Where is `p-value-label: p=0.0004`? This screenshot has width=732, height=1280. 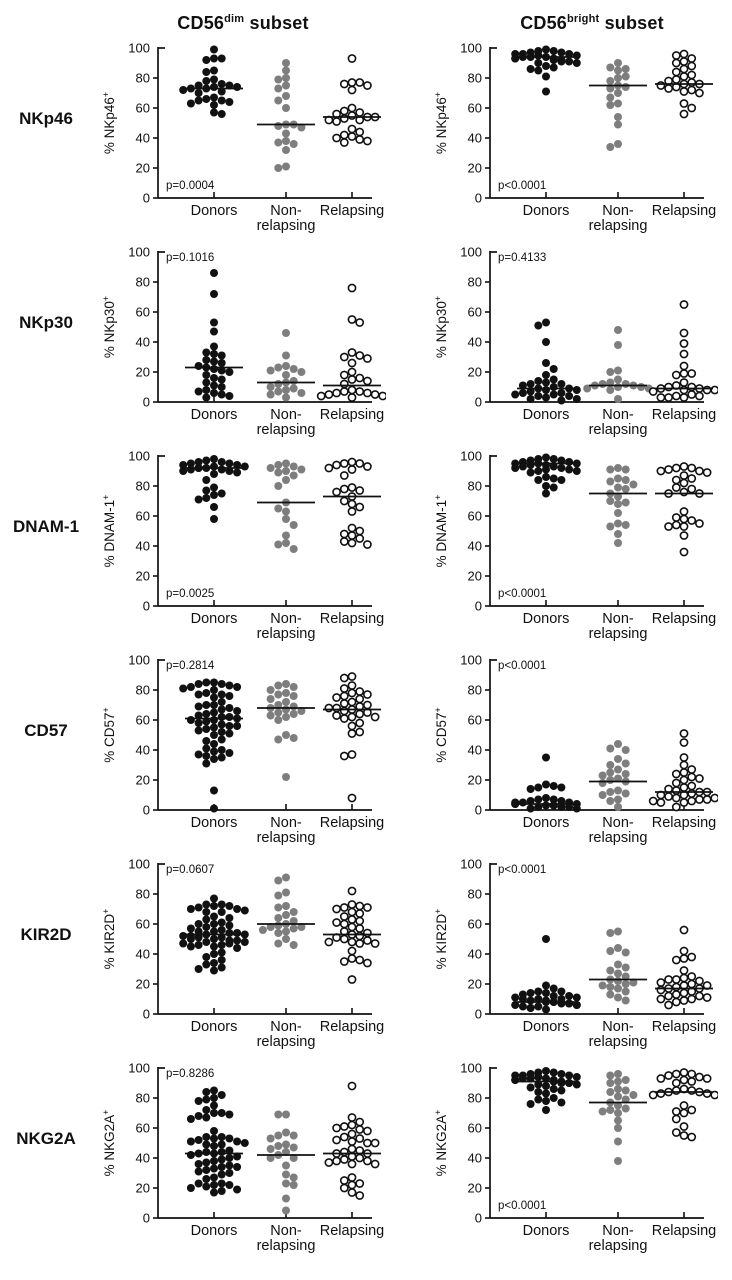
p-value-label: p=0.0004 is located at coordinates (190, 186).